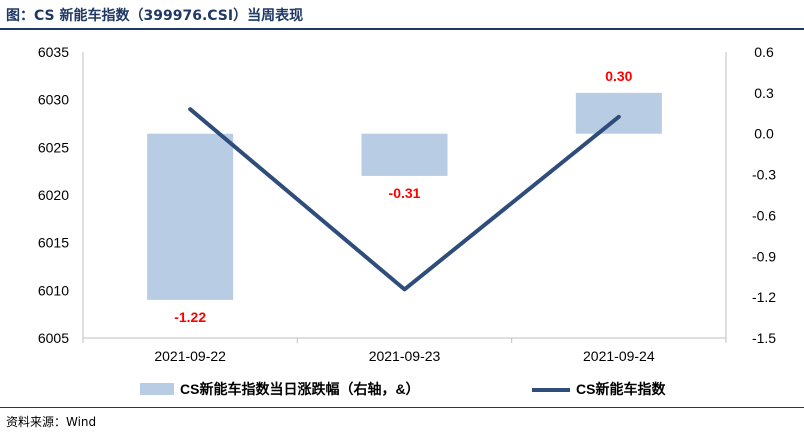 The image size is (804, 433). Describe the element at coordinates (764, 52) in the screenshot. I see `right-tick-label: 0.6` at that location.